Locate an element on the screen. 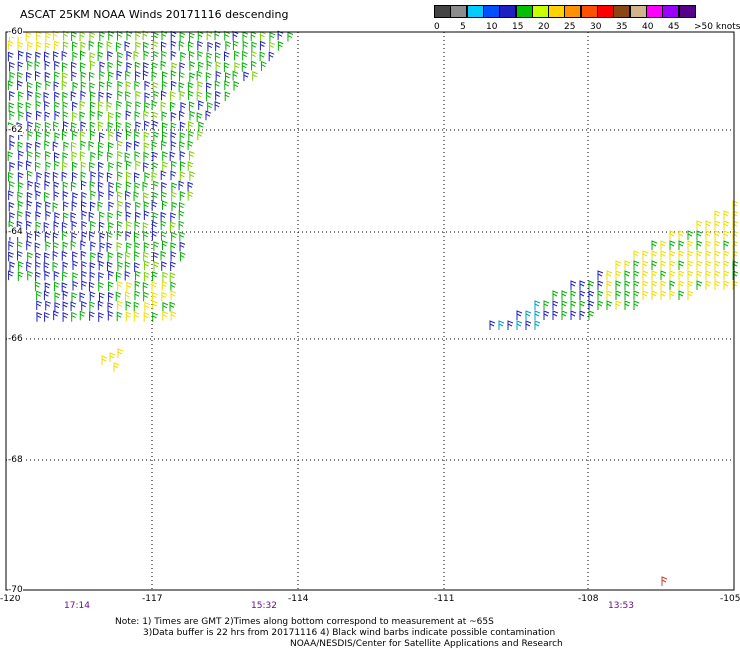  legend-tick-label: 25 is located at coordinates (570, 27).